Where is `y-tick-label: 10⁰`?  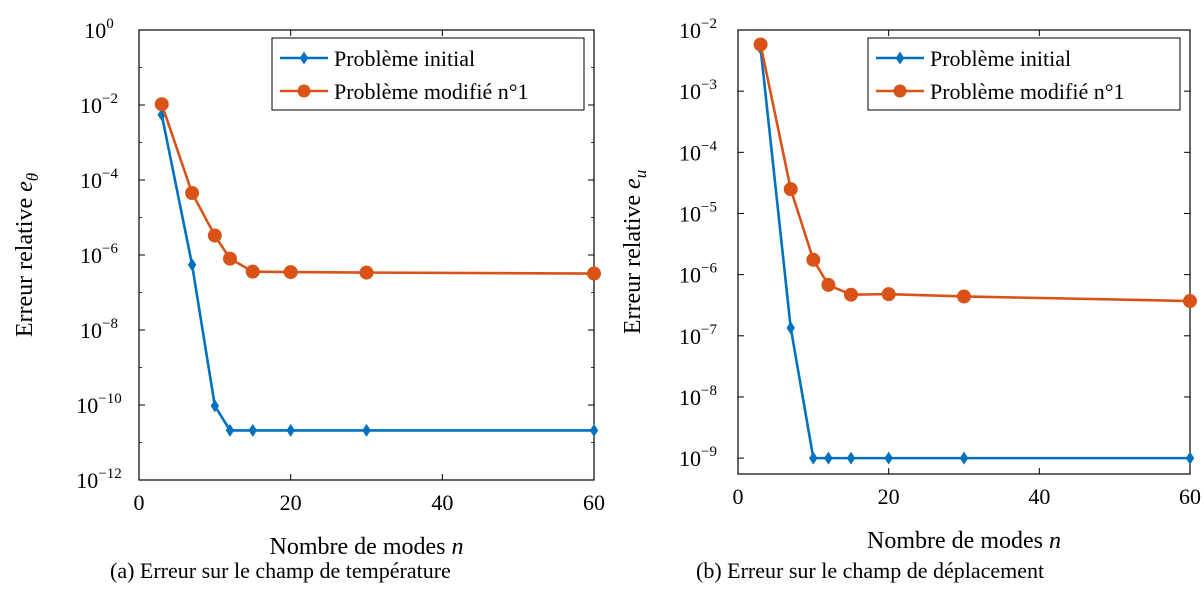
y-tick-label: 10⁰ is located at coordinates (99, 29).